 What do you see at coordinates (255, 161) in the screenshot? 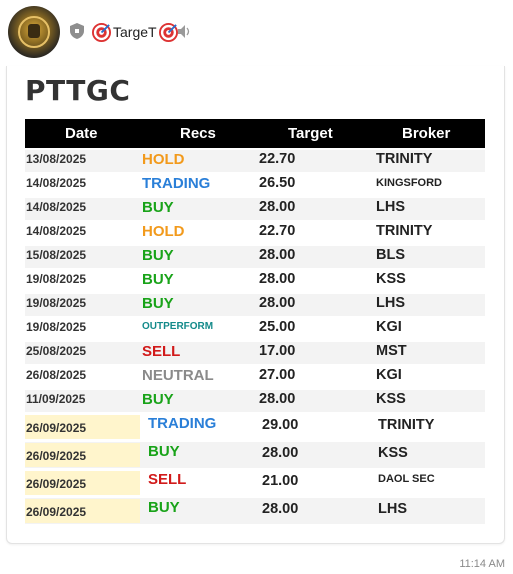
I see `table-row: 13/08/2025 HOLD 22.70 TRINITY` at bounding box center [255, 161].